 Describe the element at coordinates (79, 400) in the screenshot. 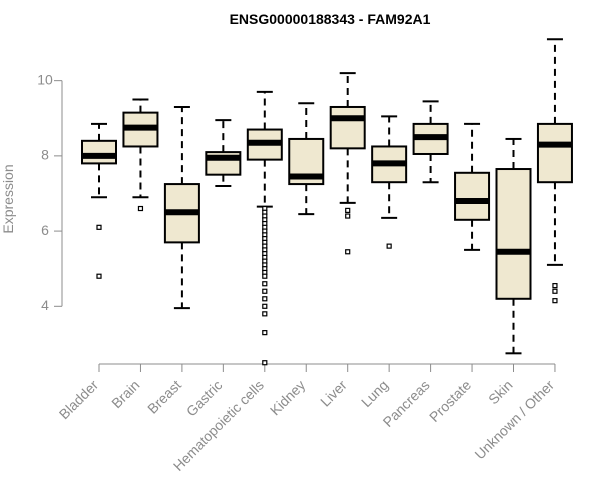

I see `x-tick-label: Bladder` at that location.